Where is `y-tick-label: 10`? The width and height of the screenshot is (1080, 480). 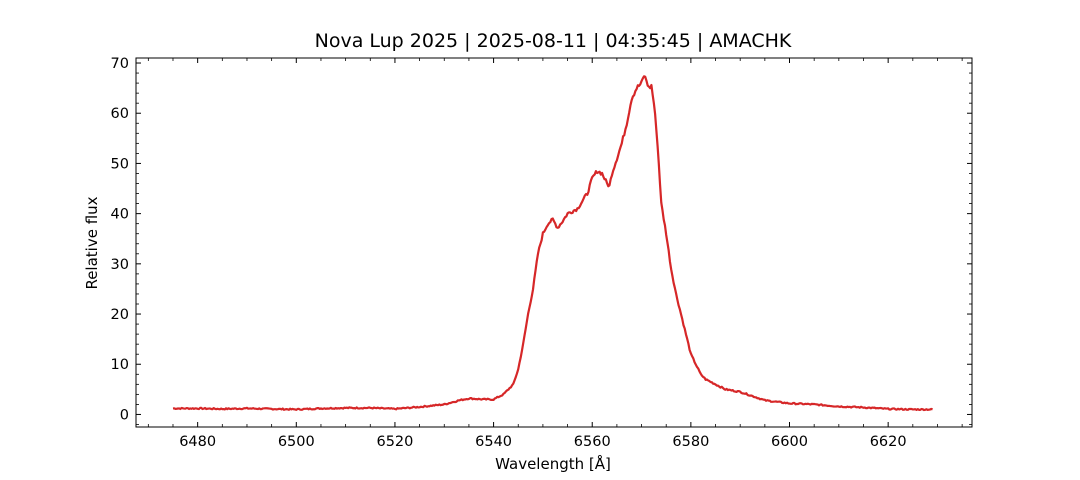
y-tick-label: 10 is located at coordinates (120, 365).